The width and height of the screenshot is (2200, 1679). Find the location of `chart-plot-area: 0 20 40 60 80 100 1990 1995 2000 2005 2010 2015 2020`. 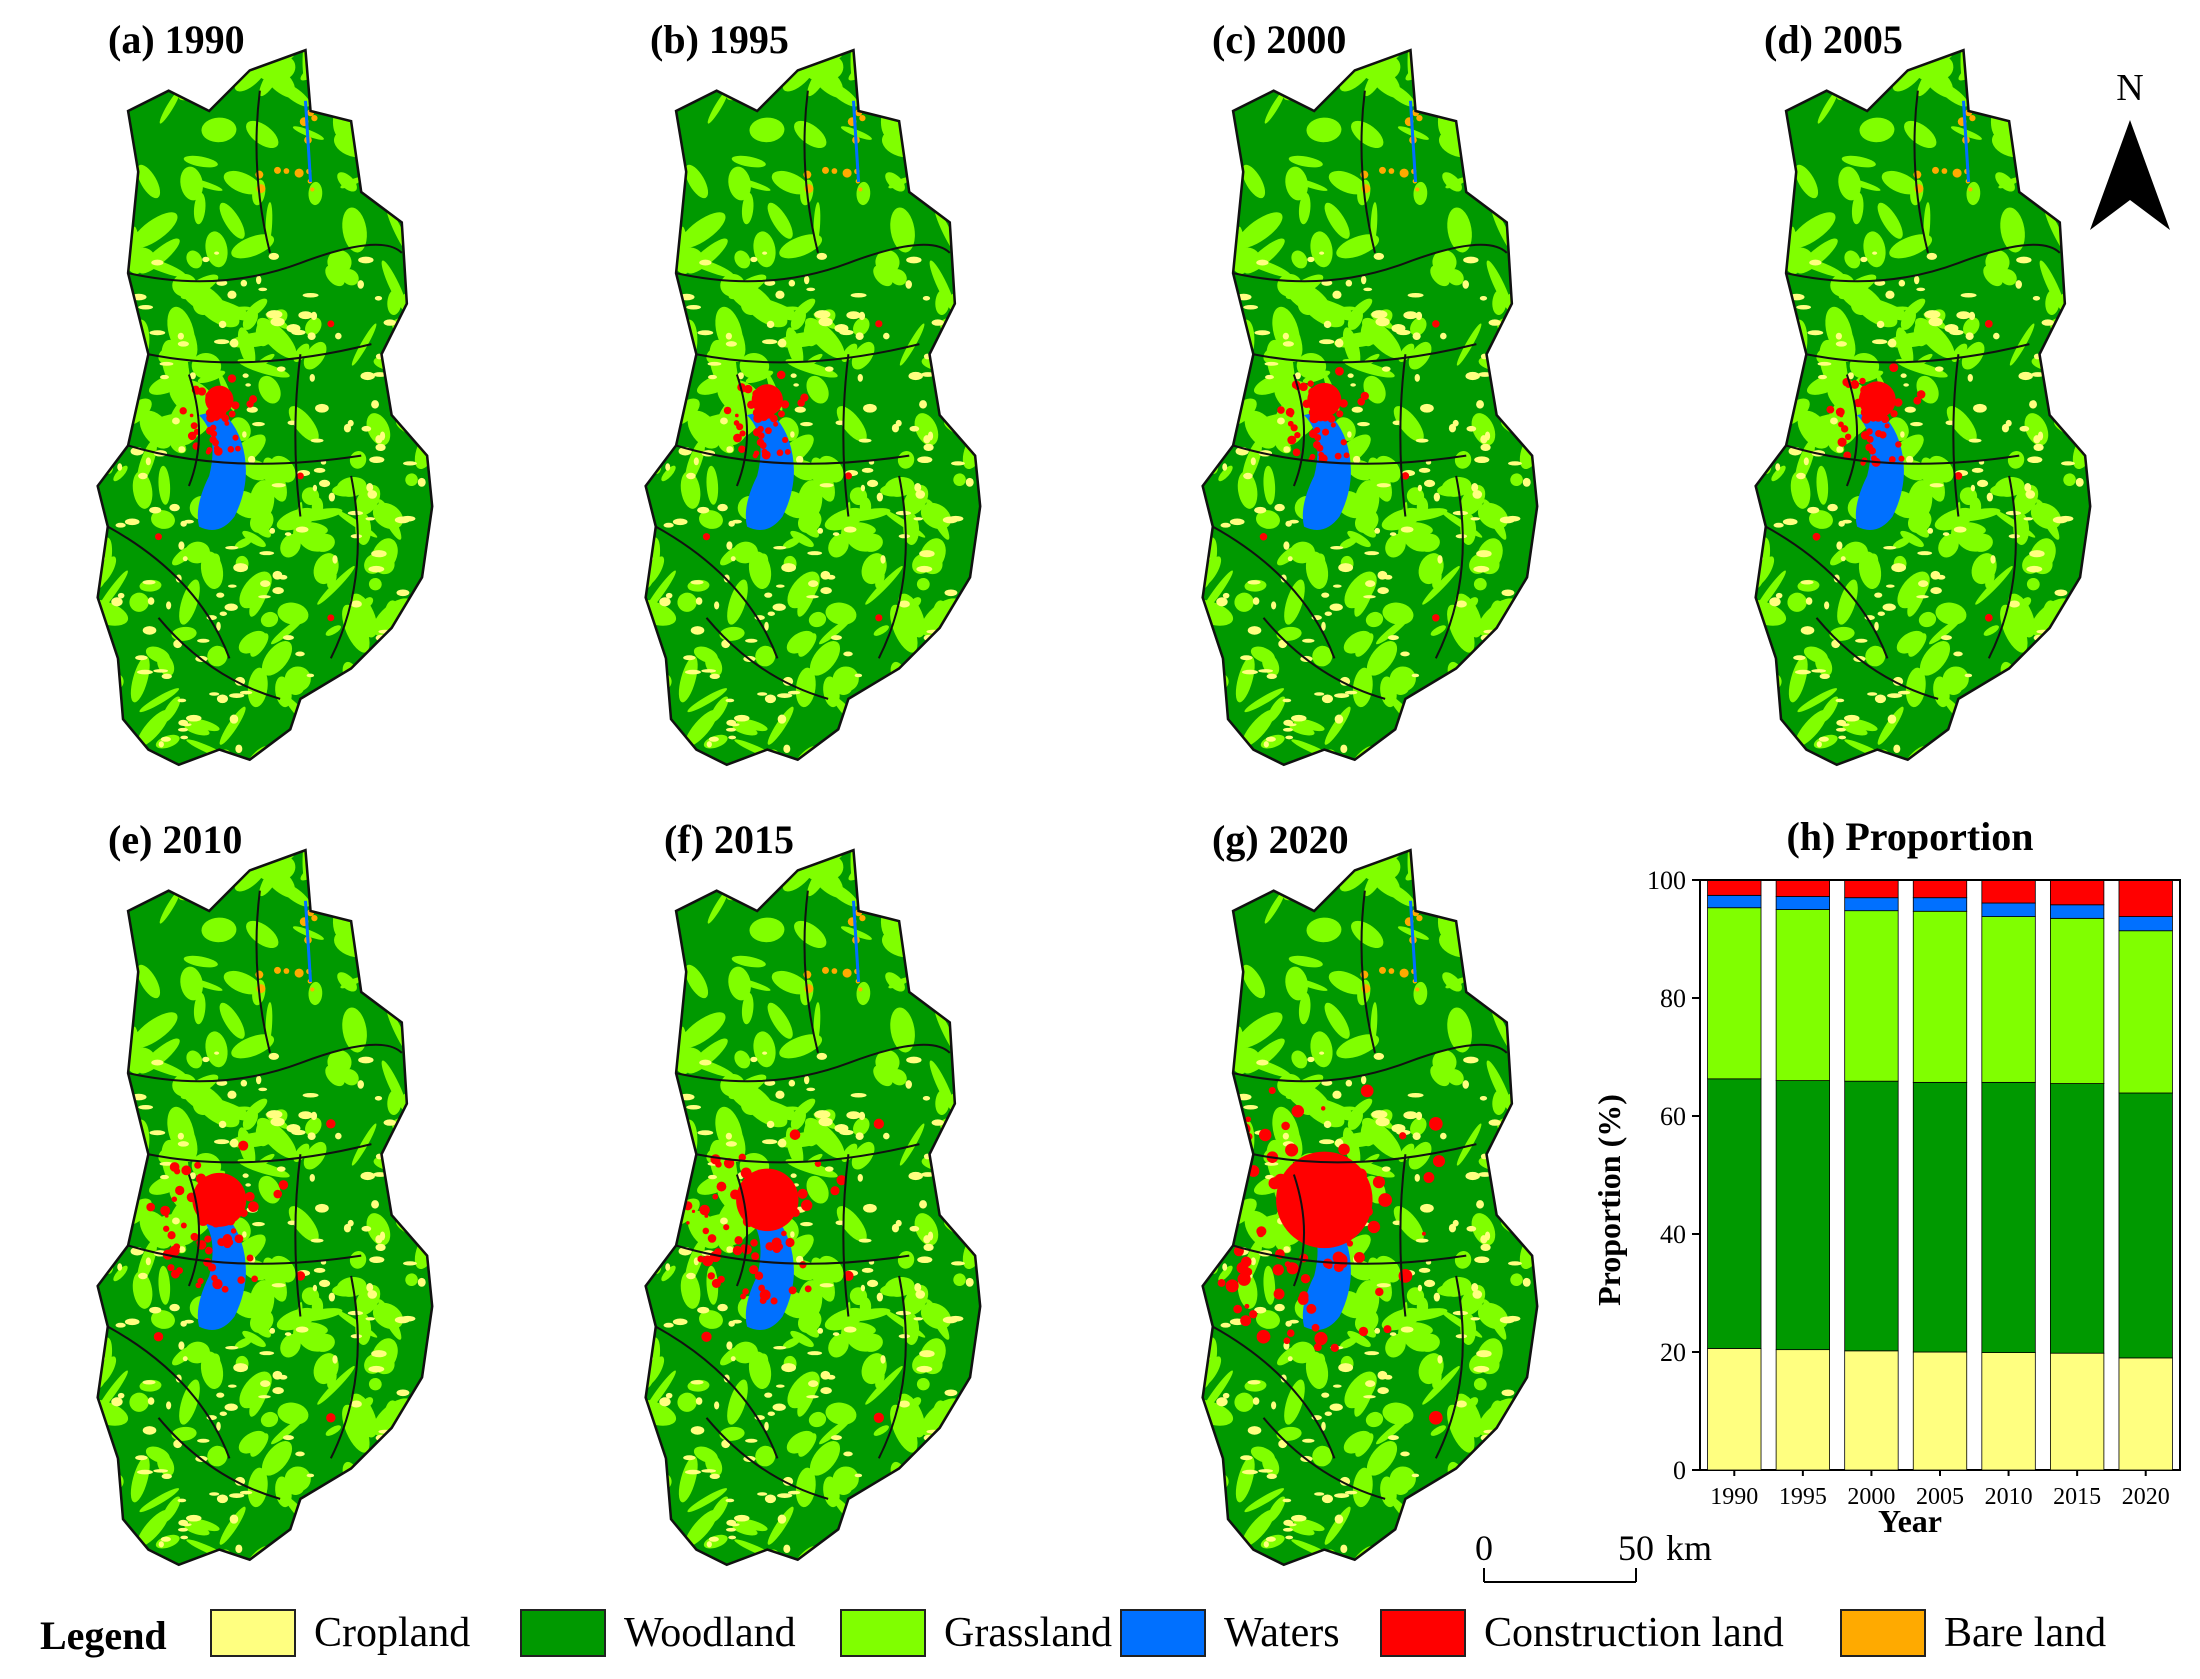

chart-plot-area: 0 20 40 60 80 100 1990 1995 2000 2005 2010 2015 2020 is located at coordinates (1914, 1188).